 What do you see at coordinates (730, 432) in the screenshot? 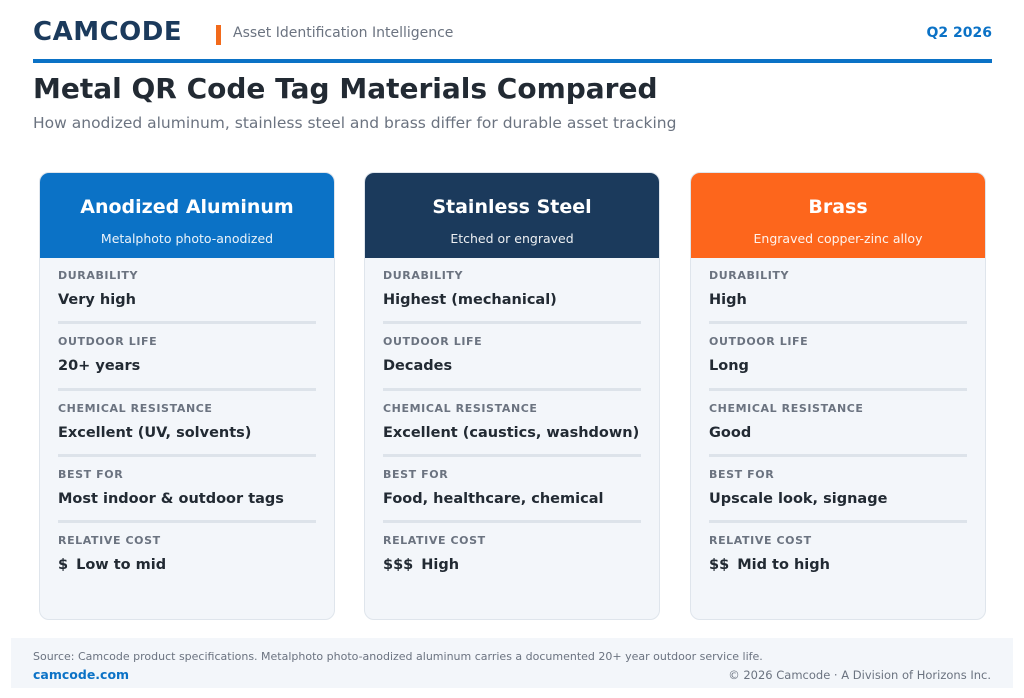
I see `spec-value: Good` at bounding box center [730, 432].